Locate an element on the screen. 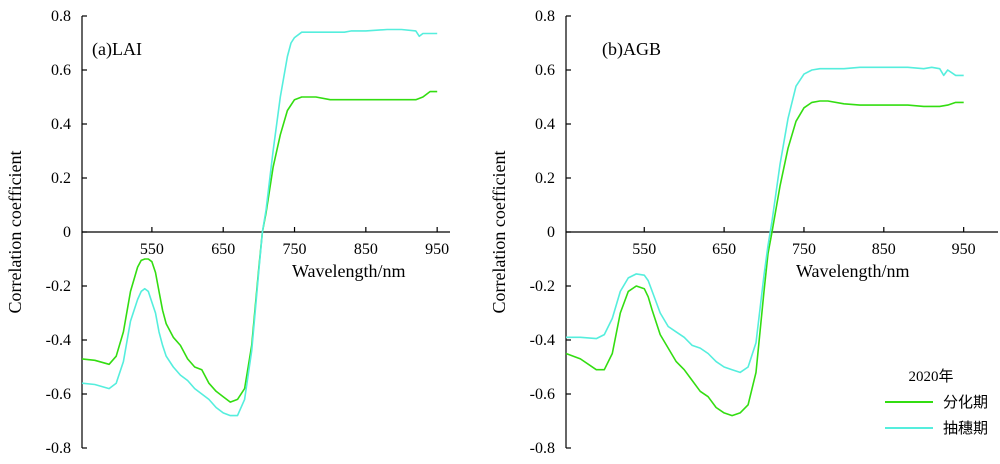 Image resolution: width=1000 pixels, height=464 pixels. panel-label: (a)LAI is located at coordinates (117, 49).